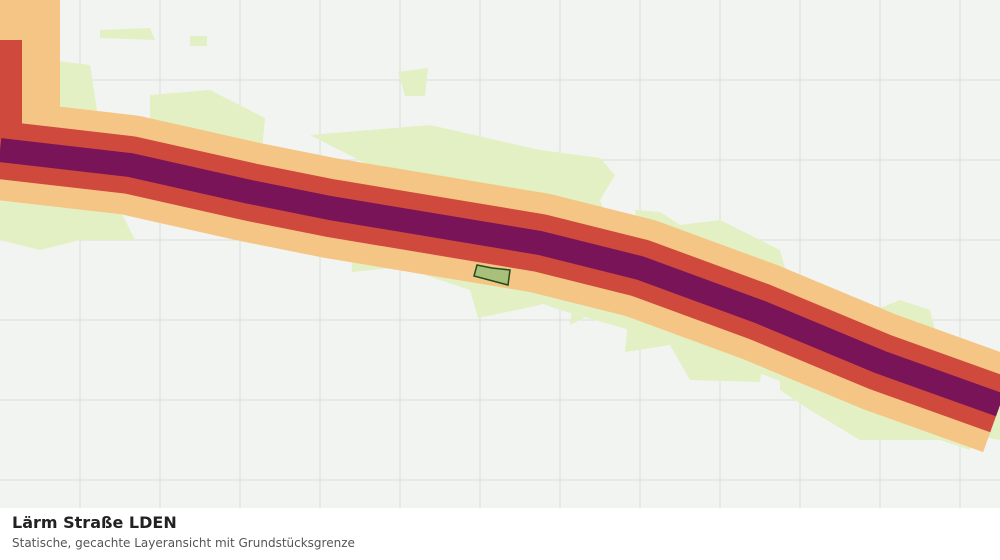 The image size is (1000, 560). I want to click on map-title: Lärm Straße LDEN, so click(94, 522).